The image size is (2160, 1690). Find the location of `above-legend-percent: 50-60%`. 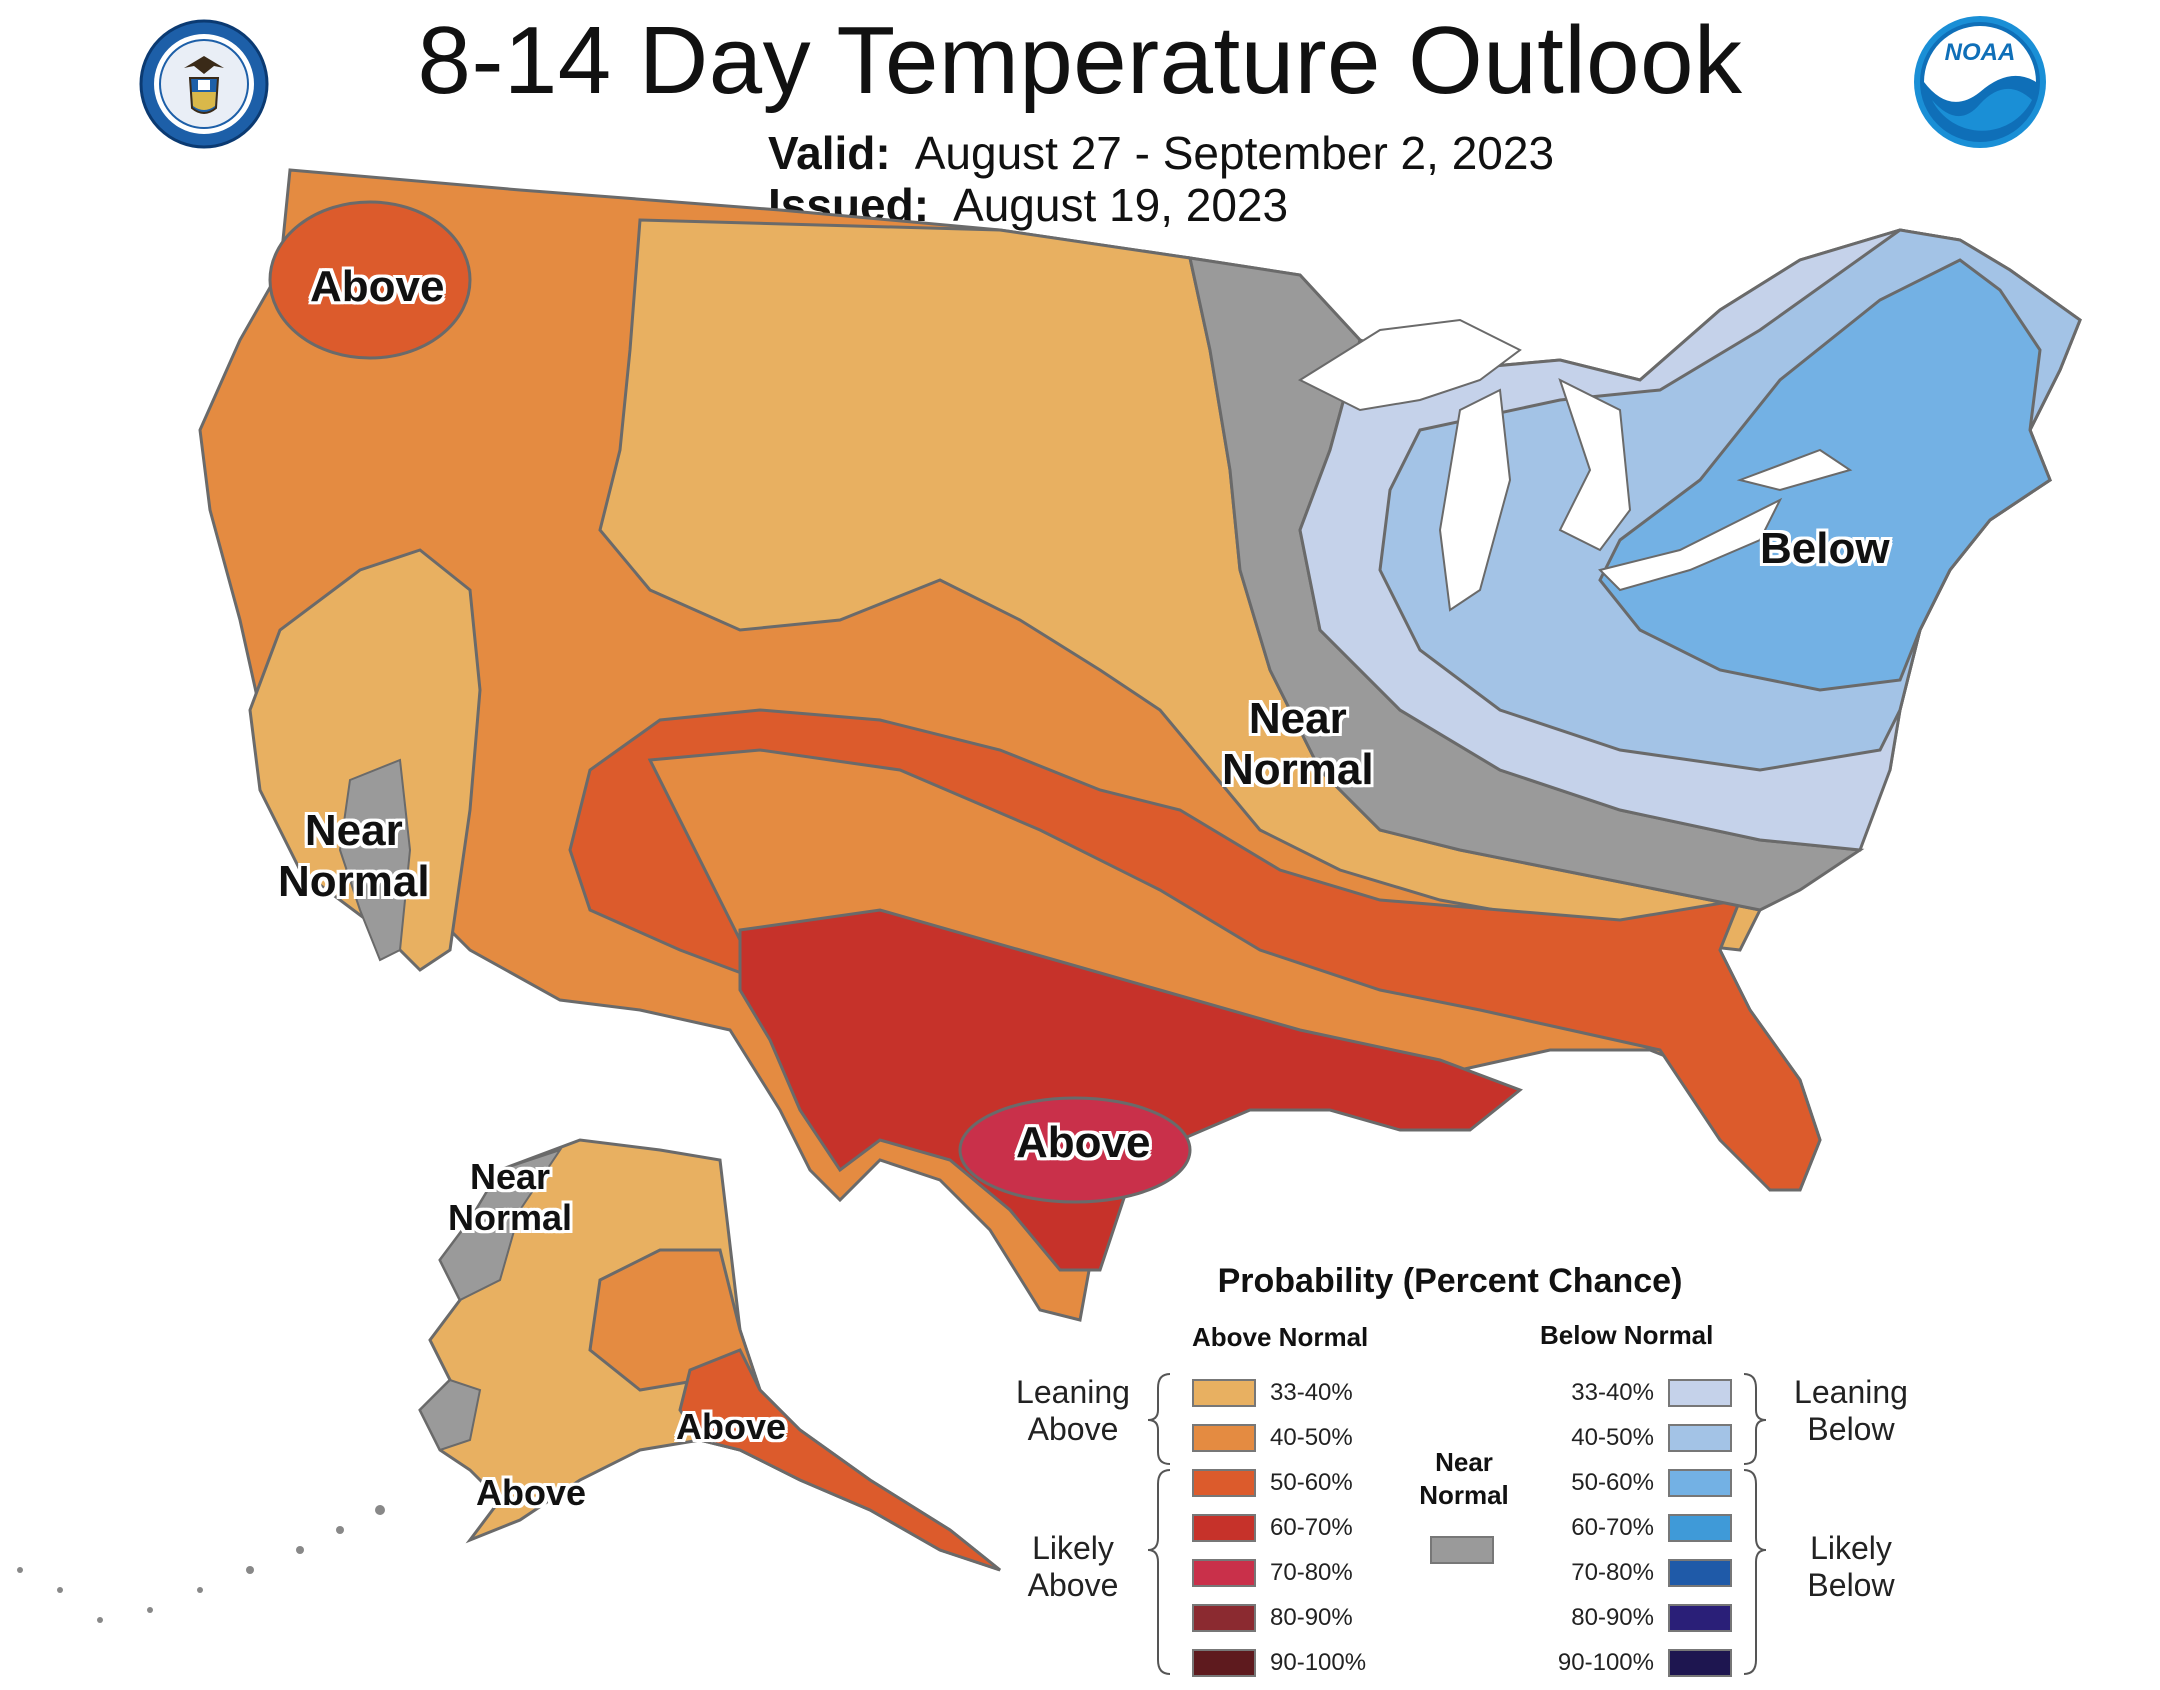

above-legend-percent: 50-60% is located at coordinates (1311, 1482).